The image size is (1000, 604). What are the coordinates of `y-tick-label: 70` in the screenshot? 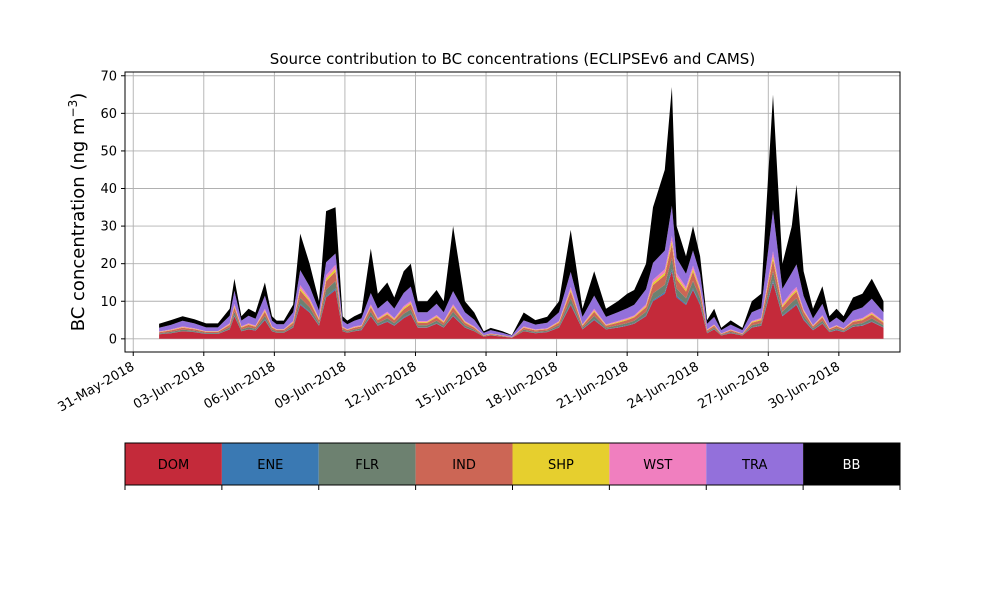 It's located at (108, 76).